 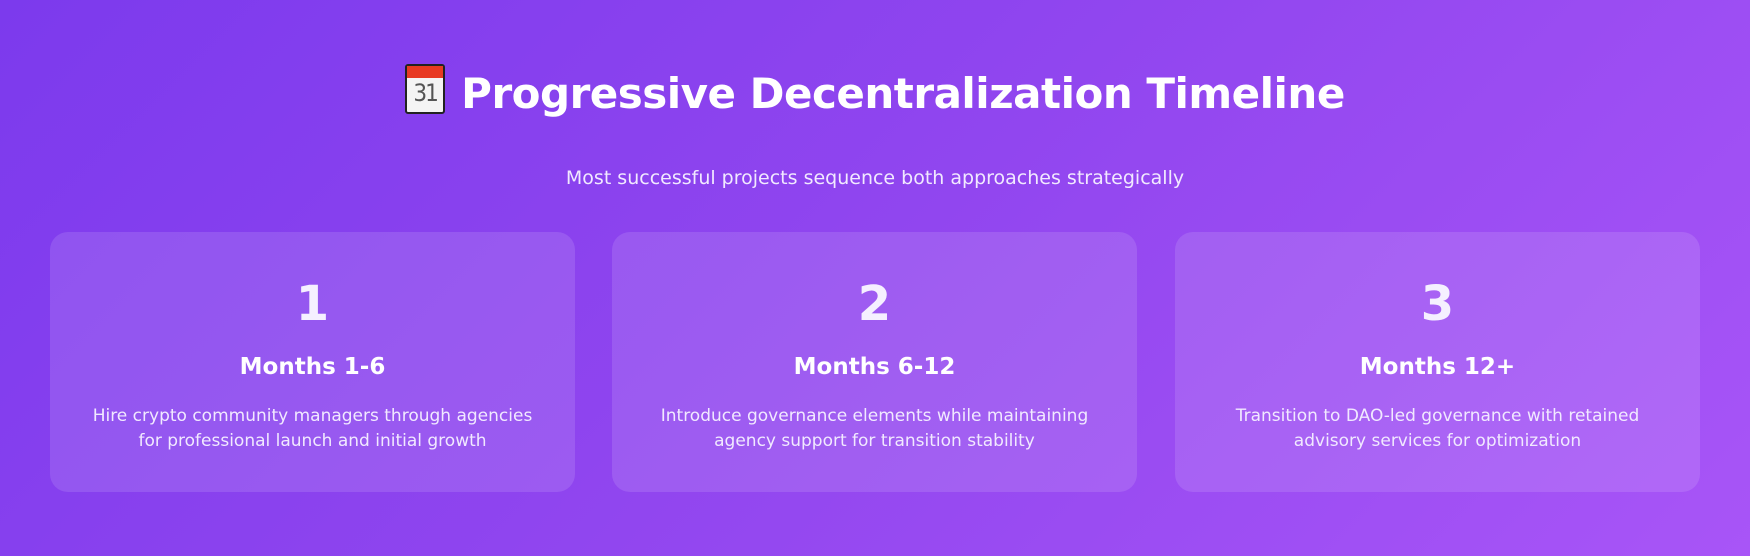 What do you see at coordinates (874, 367) in the screenshot?
I see `phase-period: Months 6-12` at bounding box center [874, 367].